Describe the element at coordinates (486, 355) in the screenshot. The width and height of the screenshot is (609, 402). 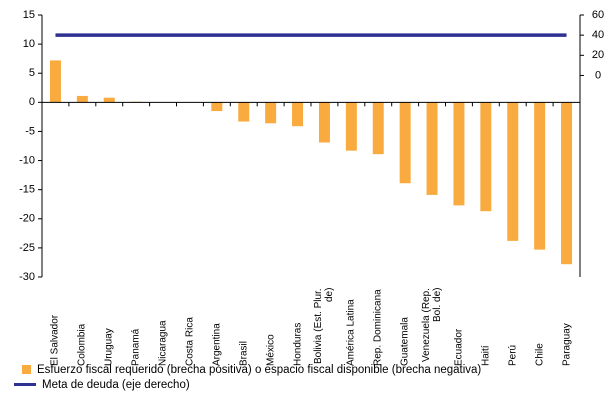
I see `x-tick-label: Haití` at that location.